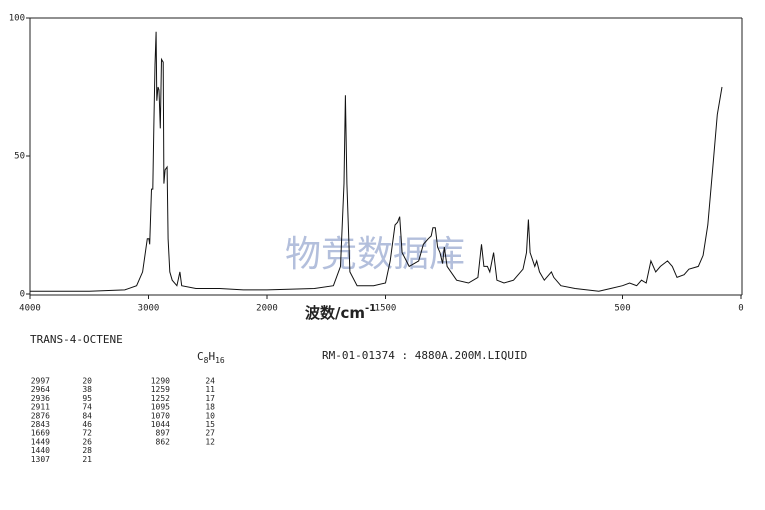 The width and height of the screenshot is (765, 510). What do you see at coordinates (40, 459) in the screenshot?
I see `peak-wavenumber: 1307` at bounding box center [40, 459].